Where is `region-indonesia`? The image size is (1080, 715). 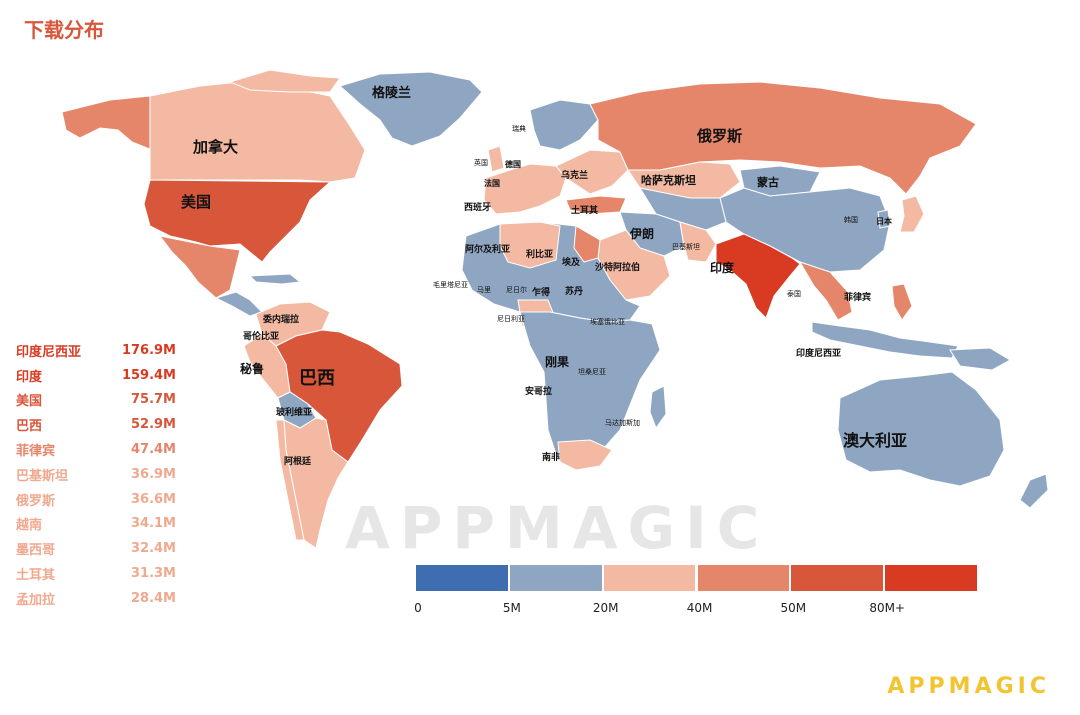 region-indonesia is located at coordinates (885, 340).